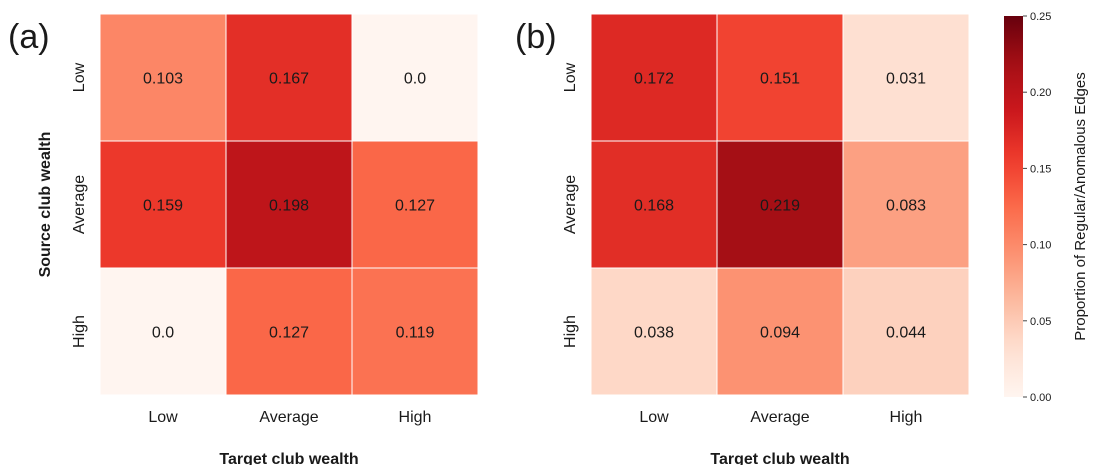 The height and width of the screenshot is (470, 1096). What do you see at coordinates (780, 79) in the screenshot?
I see `cell-value-label-1-0-1: 0.151` at bounding box center [780, 79].